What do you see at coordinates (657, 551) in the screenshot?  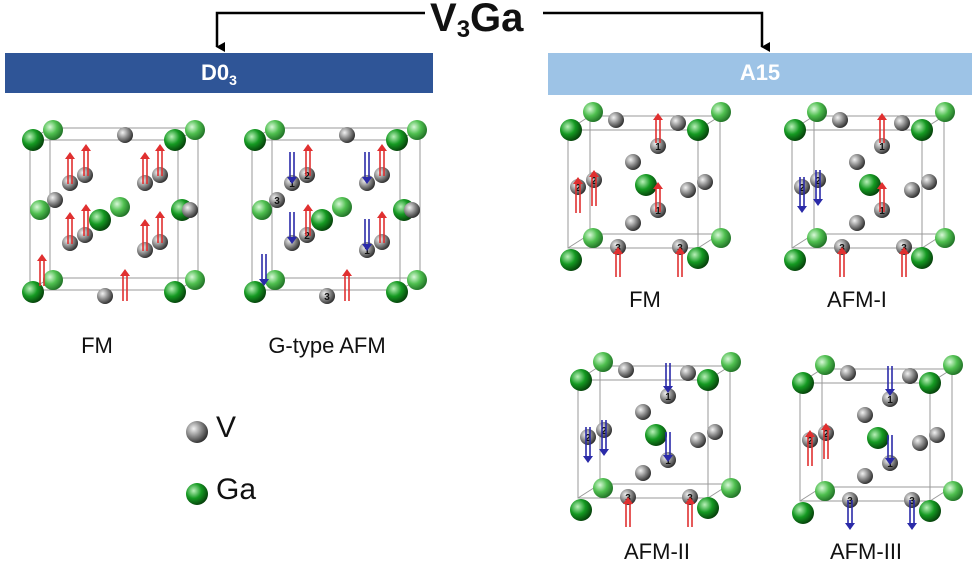 I see `a15-afm-ii-label: AFM-II` at bounding box center [657, 551].